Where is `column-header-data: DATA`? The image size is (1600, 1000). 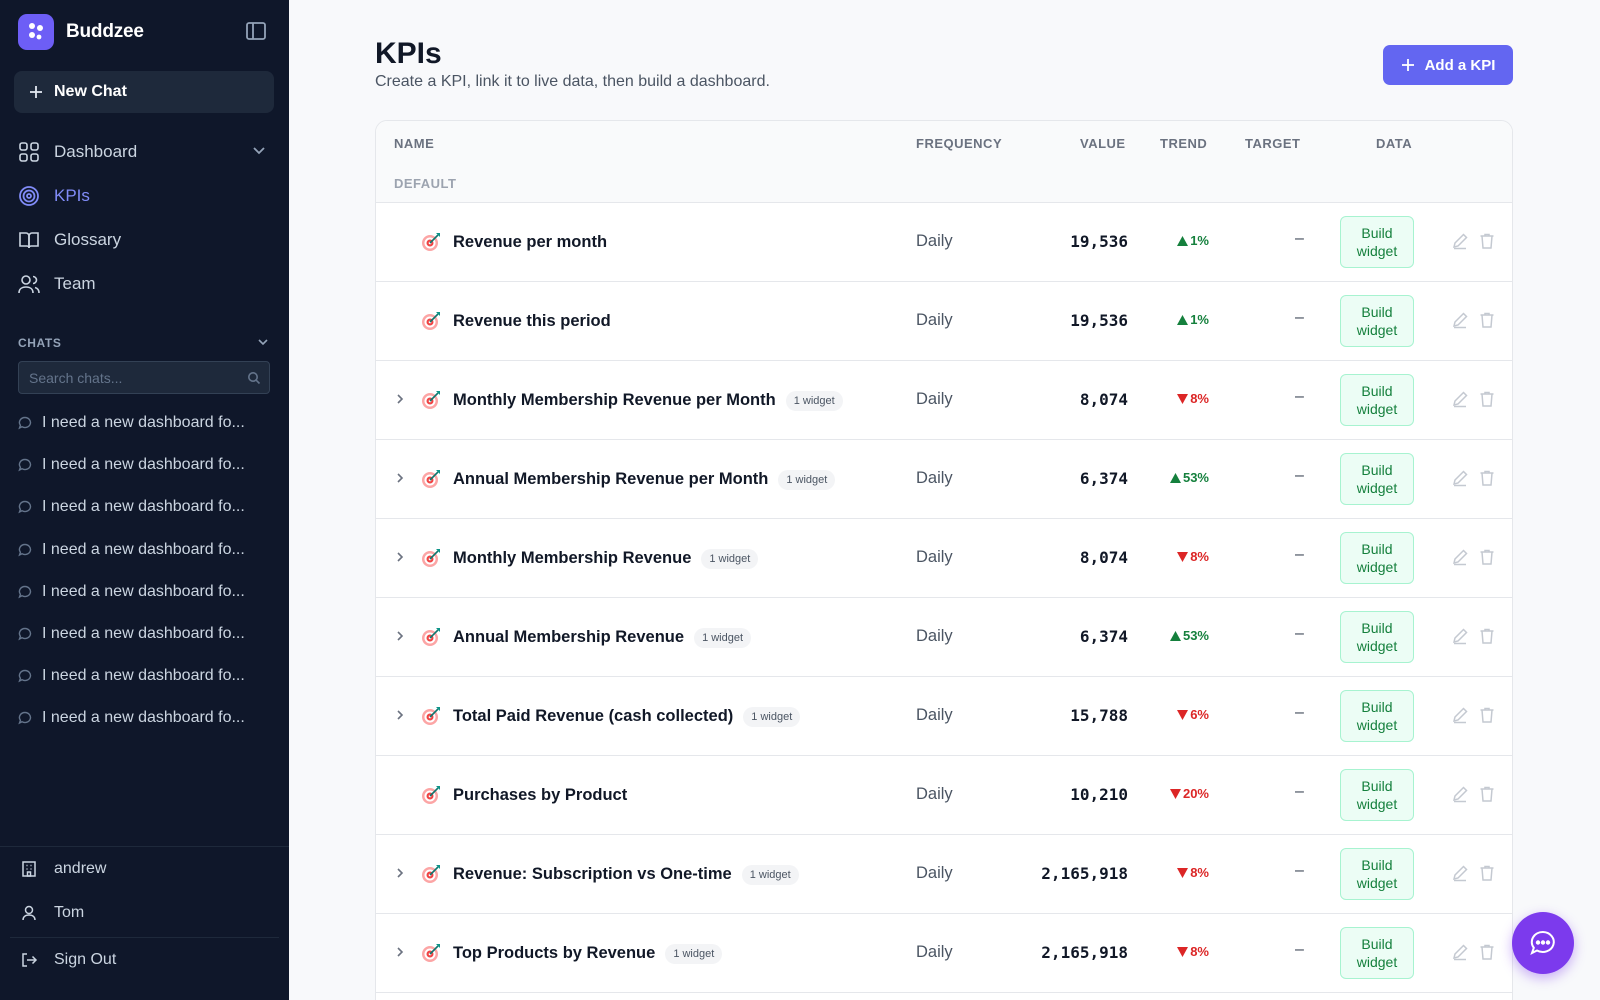
column-header-data: DATA is located at coordinates (1394, 143).